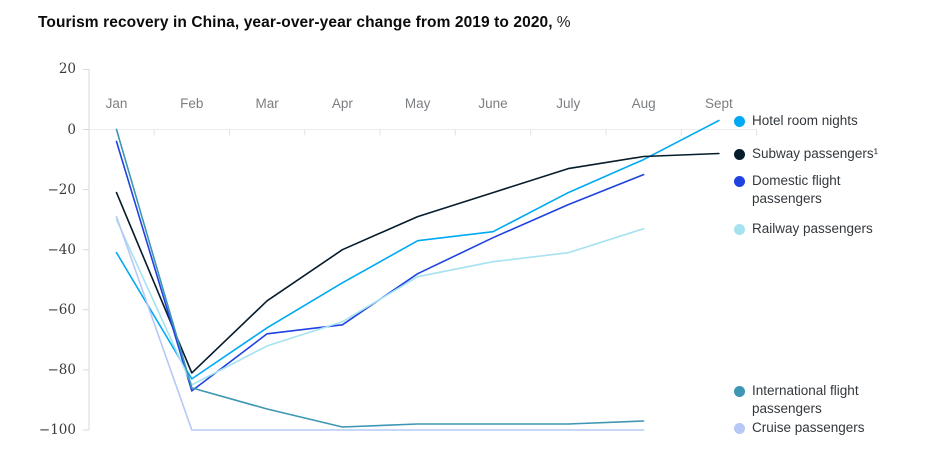 Image resolution: width=934 pixels, height=456 pixels. Describe the element at coordinates (62, 249) in the screenshot. I see `y-axis-label--40: −40` at that location.